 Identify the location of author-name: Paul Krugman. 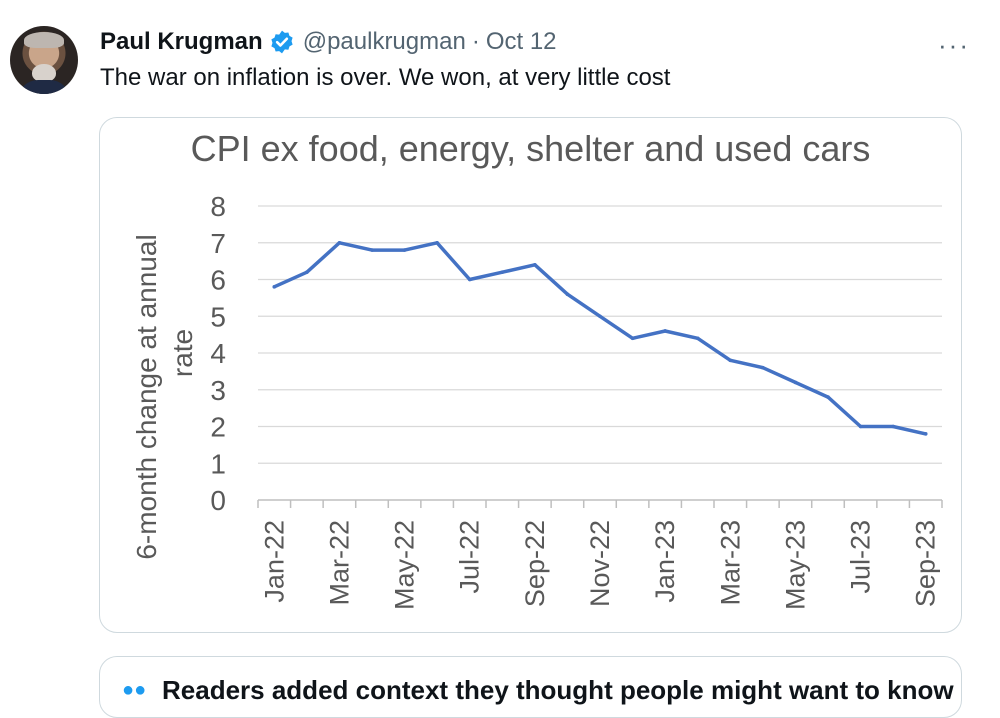
(181, 41).